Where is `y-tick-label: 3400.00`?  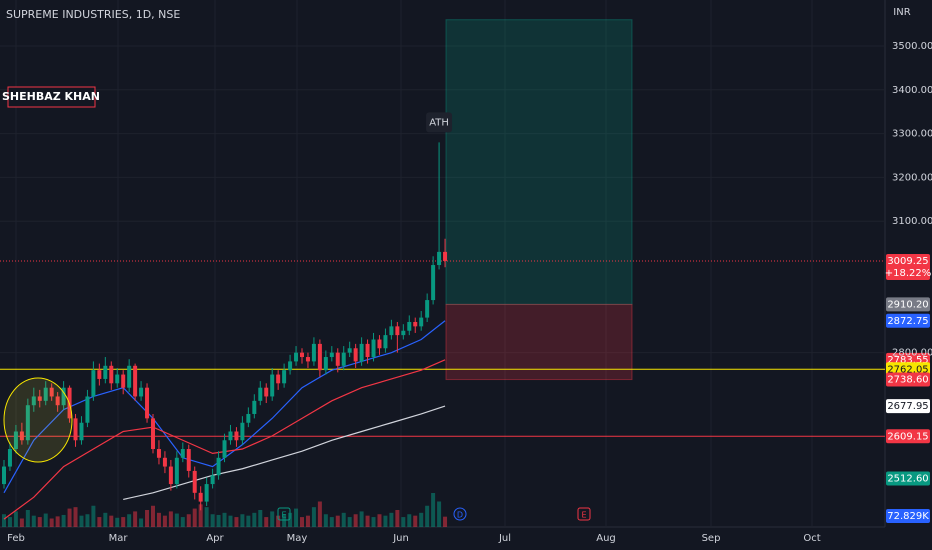 y-tick-label: 3400.00 is located at coordinates (912, 90).